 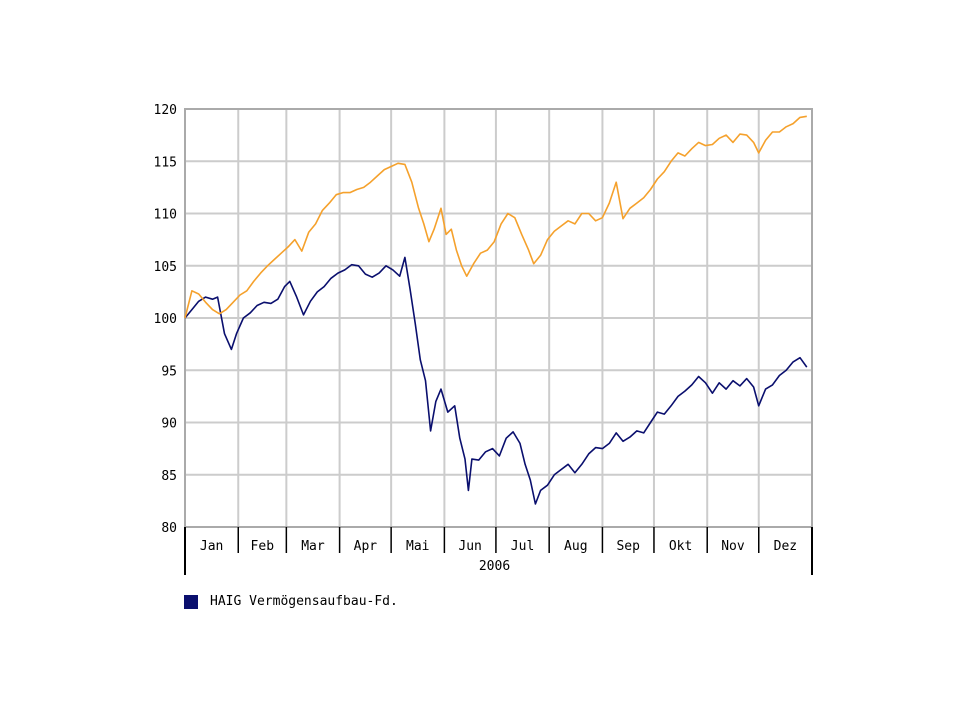 I want to click on x-tick-label: Mar, so click(x=313, y=546).